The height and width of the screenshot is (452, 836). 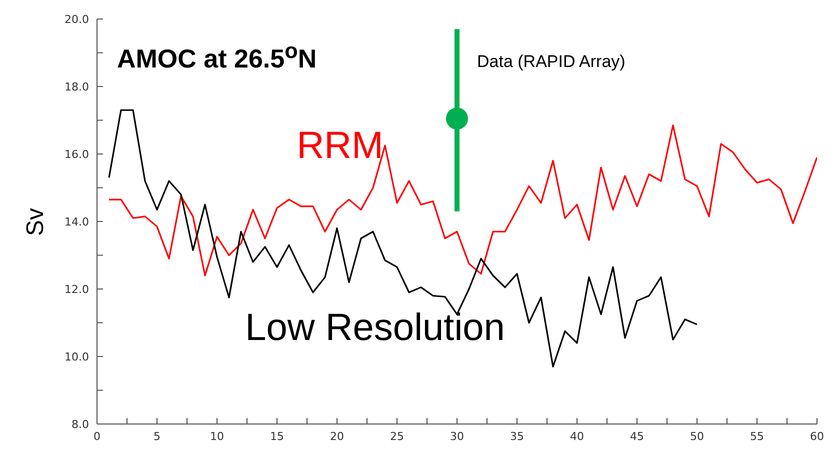 What do you see at coordinates (517, 436) in the screenshot?
I see `x-tick-label: 35` at bounding box center [517, 436].